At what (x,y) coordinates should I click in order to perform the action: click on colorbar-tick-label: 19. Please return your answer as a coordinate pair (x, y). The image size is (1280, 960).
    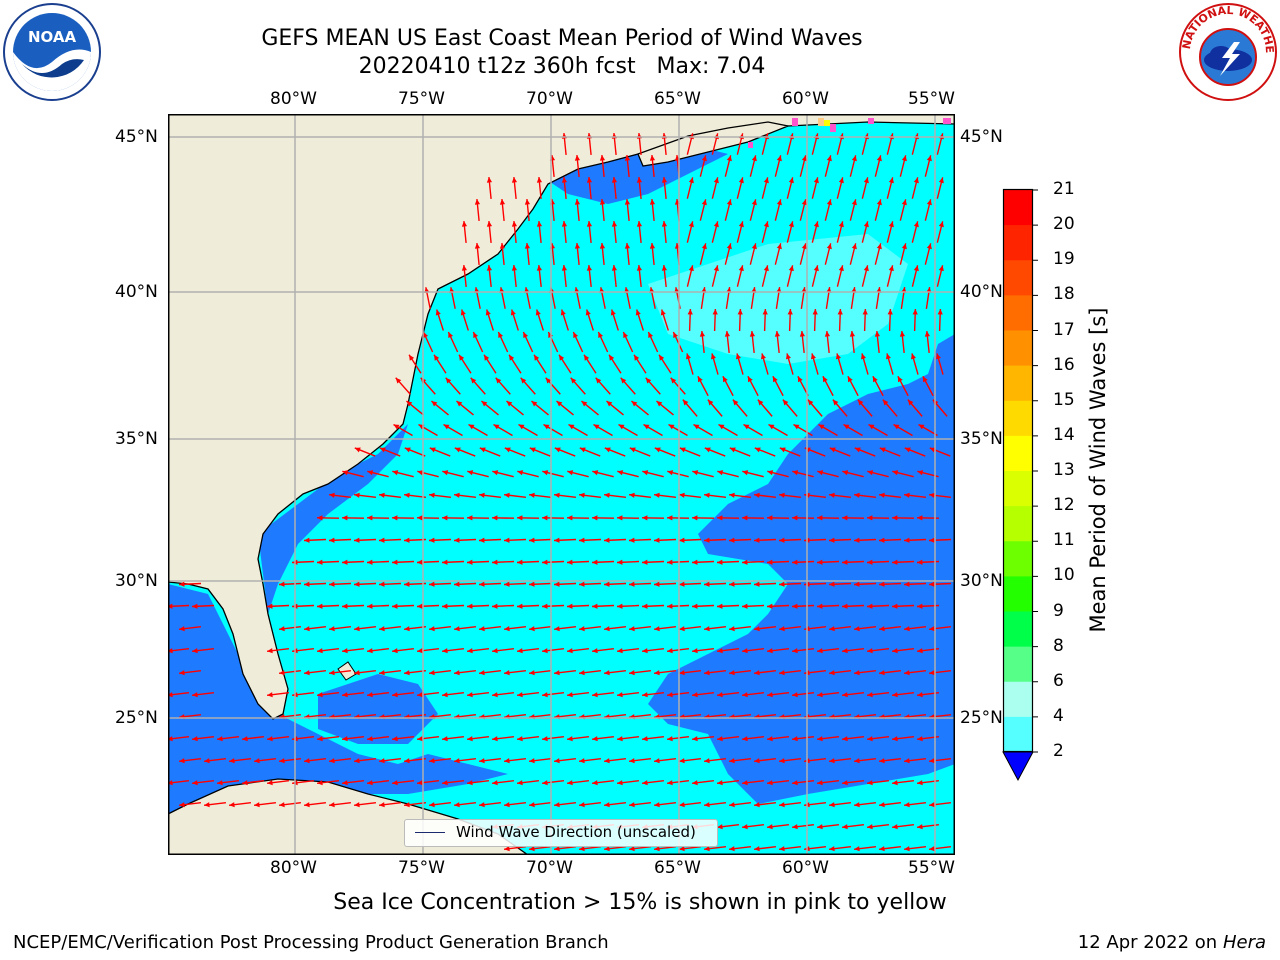
    Looking at the image, I should click on (1064, 259).